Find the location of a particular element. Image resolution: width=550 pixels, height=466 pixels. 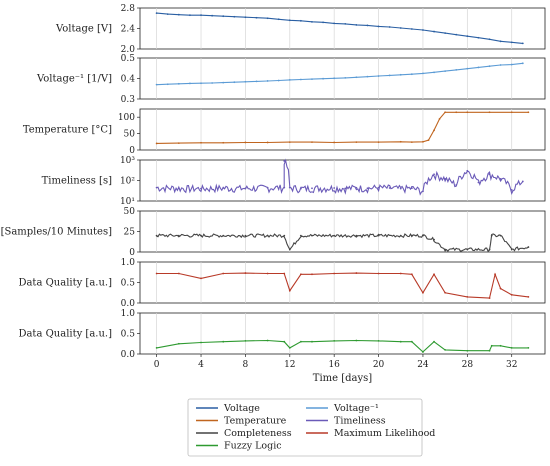

y-axis-label: Data Quality [a.u.] is located at coordinates (65, 334).